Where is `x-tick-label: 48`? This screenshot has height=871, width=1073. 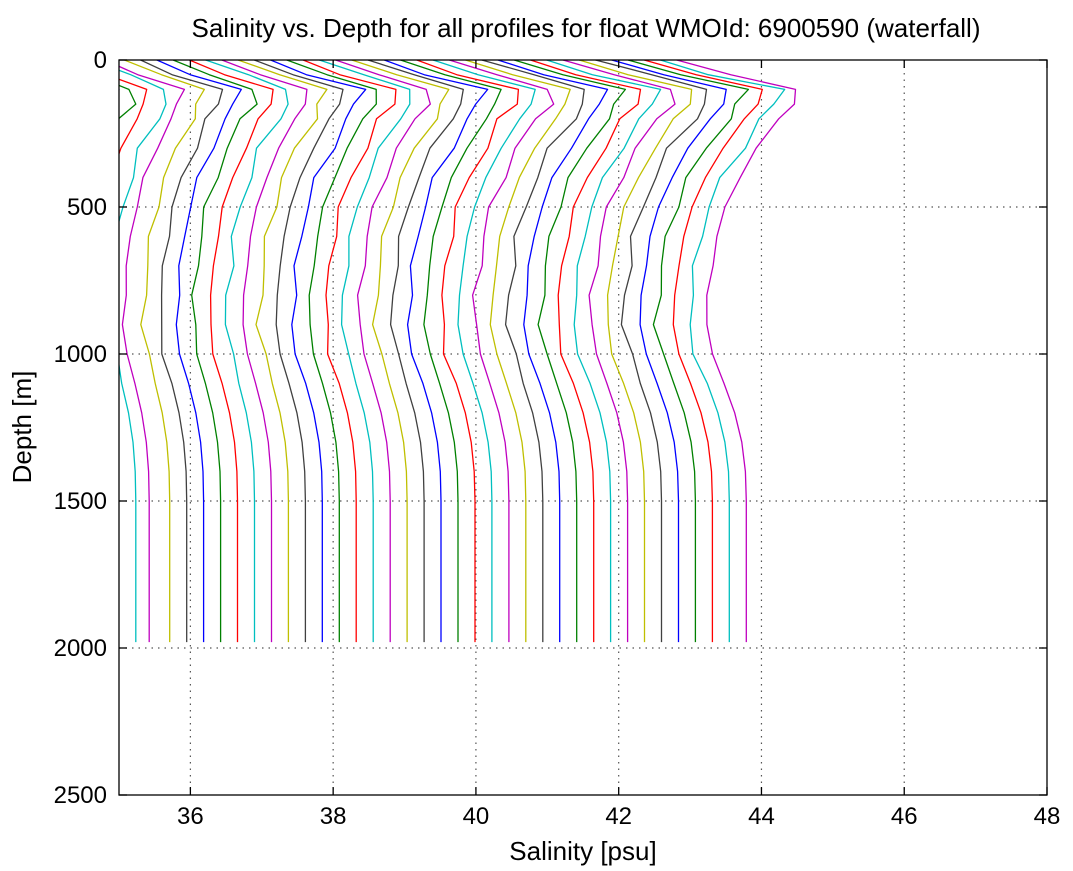
x-tick-label: 48 is located at coordinates (1047, 816).